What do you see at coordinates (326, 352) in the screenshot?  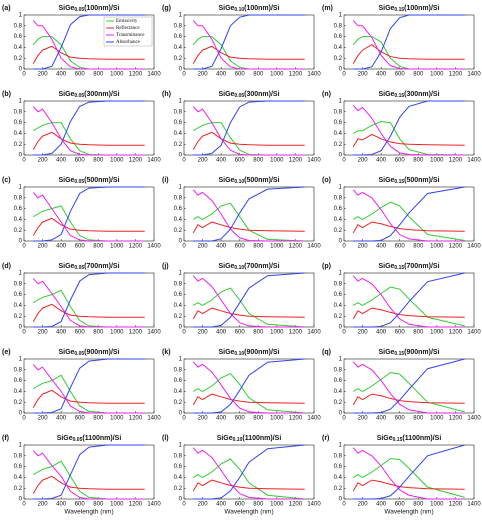 I see `panel-label: (q)` at bounding box center [326, 352].